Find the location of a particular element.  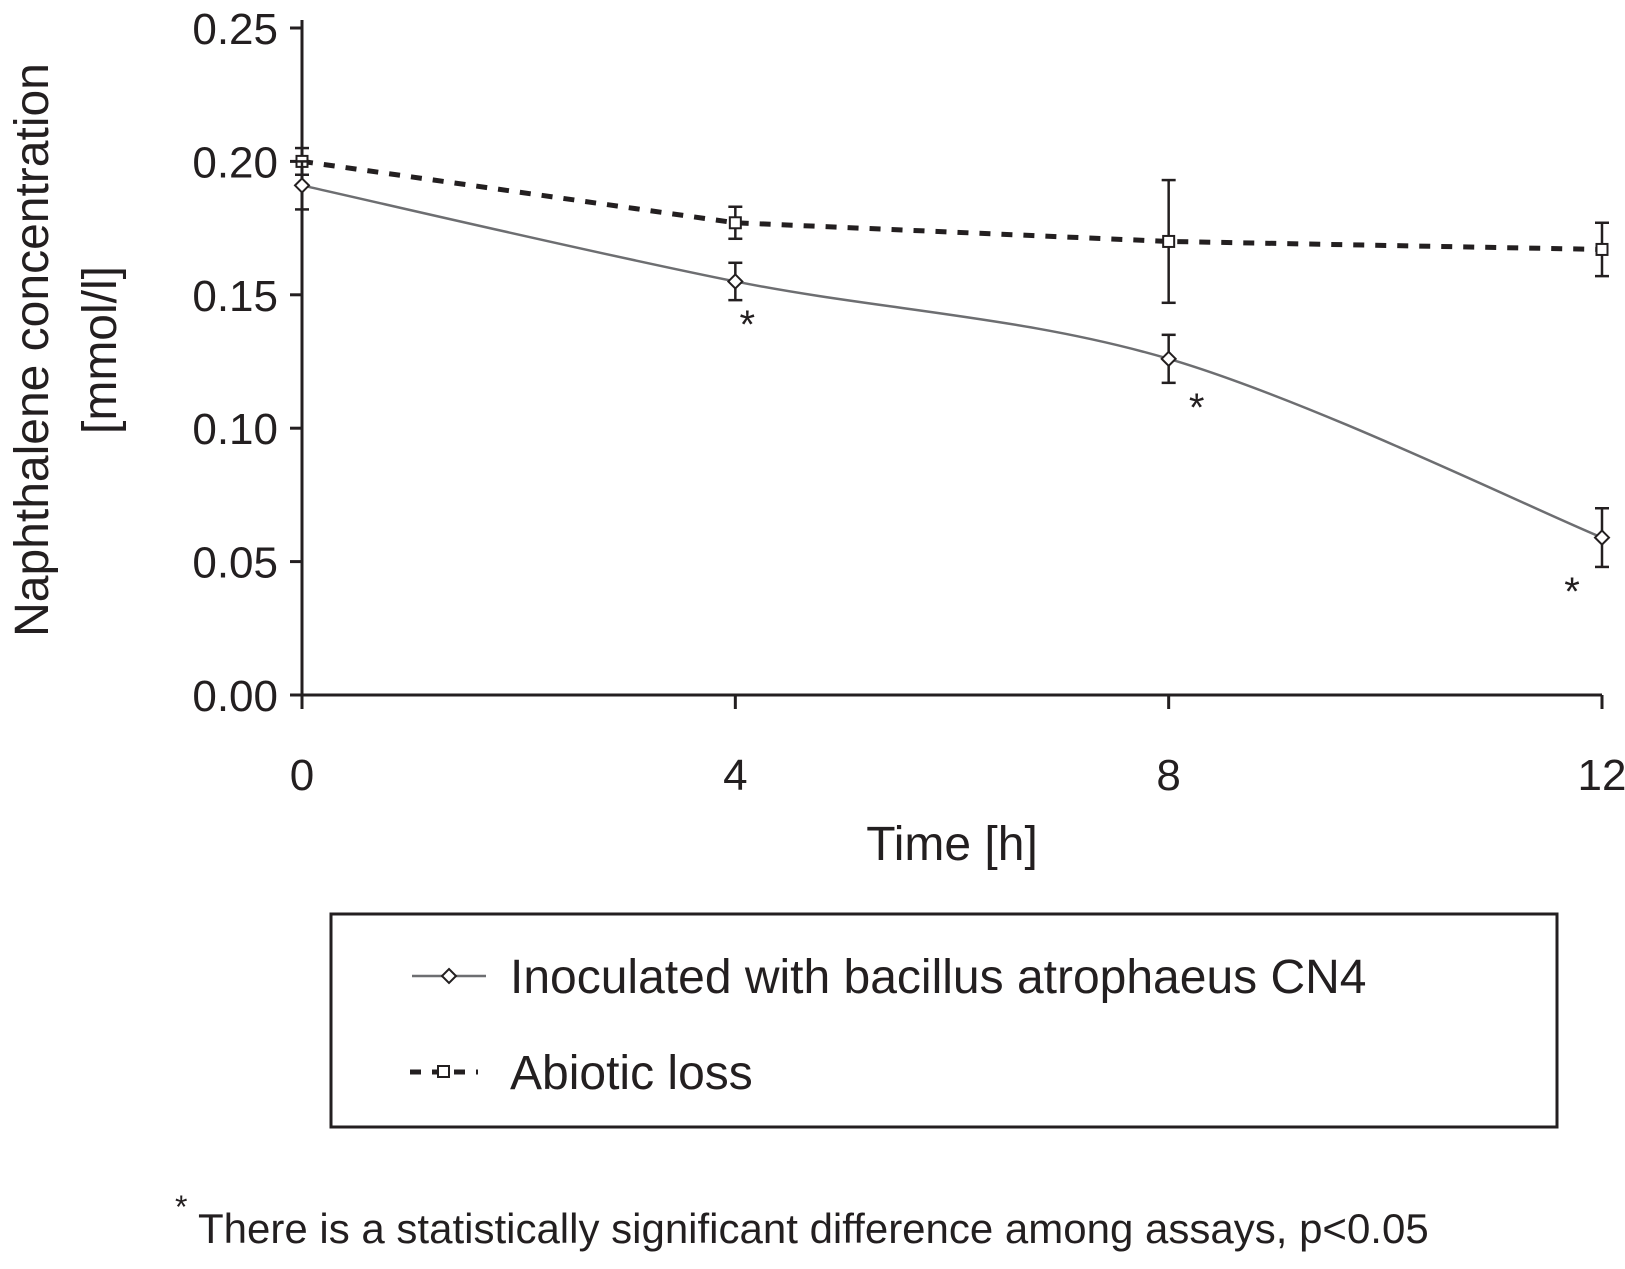

legend-box is located at coordinates (944, 1020).